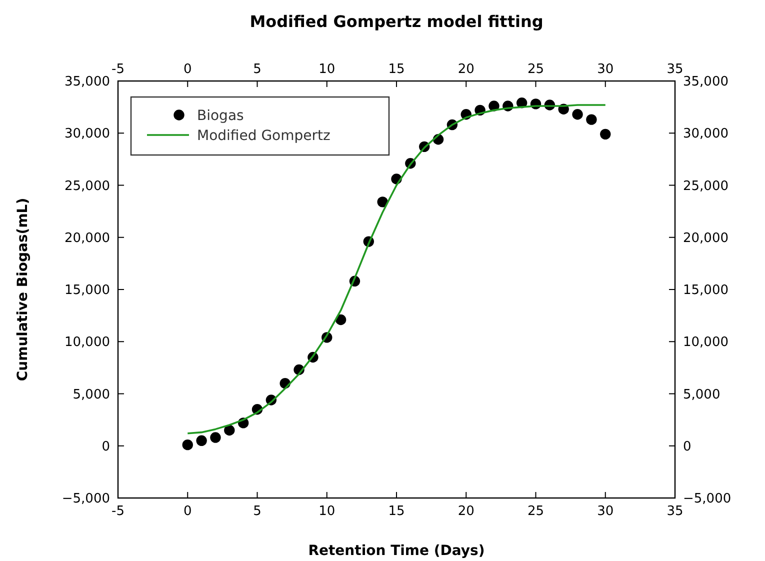 The width and height of the screenshot is (765, 561). What do you see at coordinates (187, 511) in the screenshot?
I see `x2-tick-label: 0` at bounding box center [187, 511].